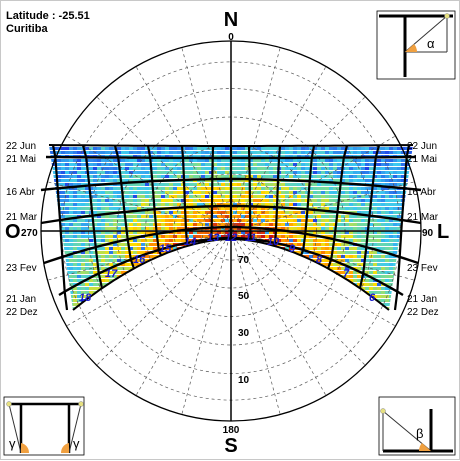 The height and width of the screenshot is (461, 460). I want to click on location-label: Curitiba, so click(27, 29).